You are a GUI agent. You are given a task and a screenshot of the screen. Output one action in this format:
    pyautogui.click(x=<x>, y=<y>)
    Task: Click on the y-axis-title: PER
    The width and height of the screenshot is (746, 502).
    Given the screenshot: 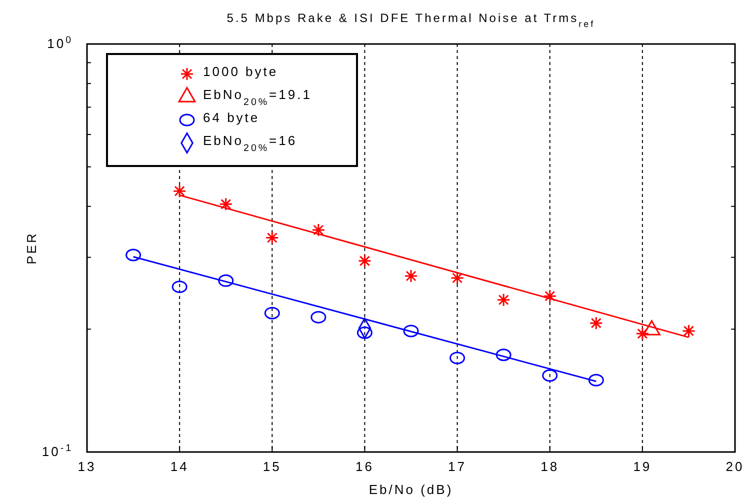 What is the action you would take?
    pyautogui.click(x=31, y=248)
    